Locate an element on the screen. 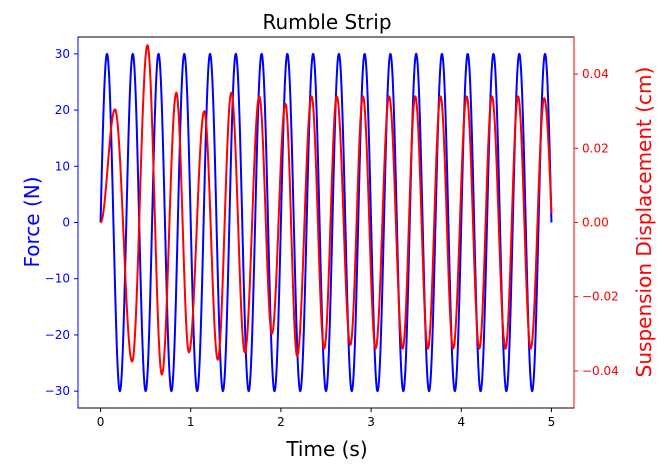 This screenshot has width=666, height=470. x-tick-label: 2 is located at coordinates (281, 422).